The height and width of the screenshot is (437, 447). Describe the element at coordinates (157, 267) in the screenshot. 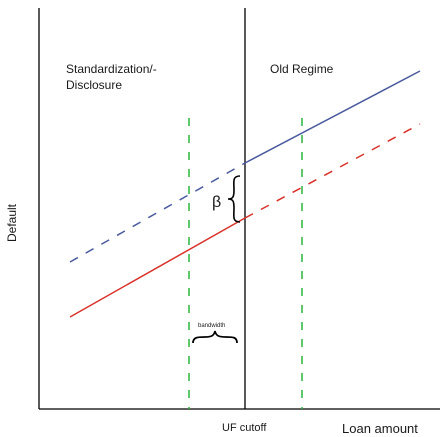

I see `standardization-solid-segment` at that location.